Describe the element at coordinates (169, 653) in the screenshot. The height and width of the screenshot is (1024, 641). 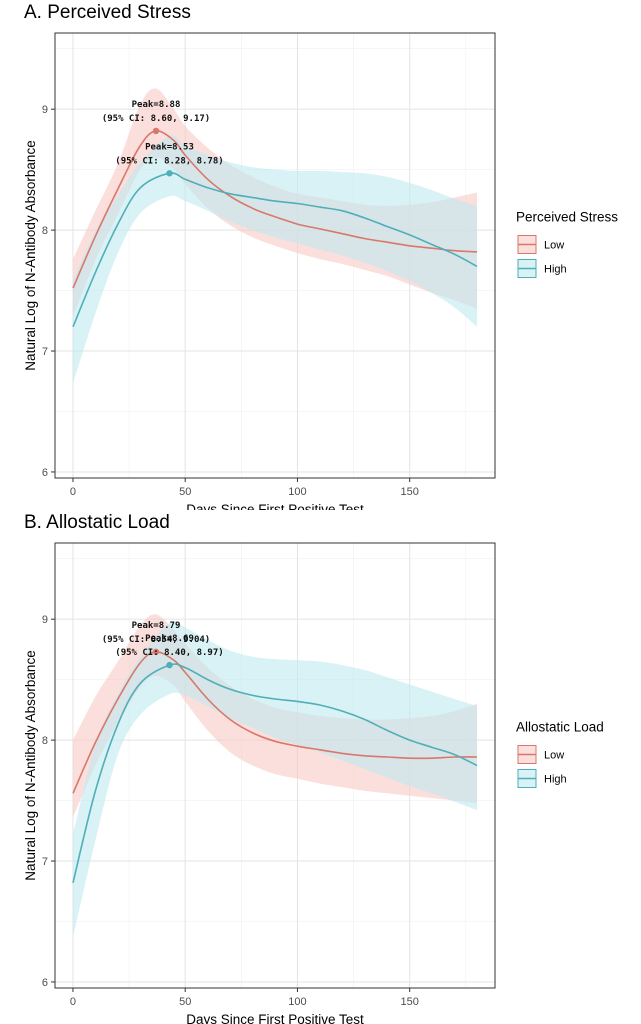
I see `ci-label: (95% CI: 8.40, 8.97)` at that location.